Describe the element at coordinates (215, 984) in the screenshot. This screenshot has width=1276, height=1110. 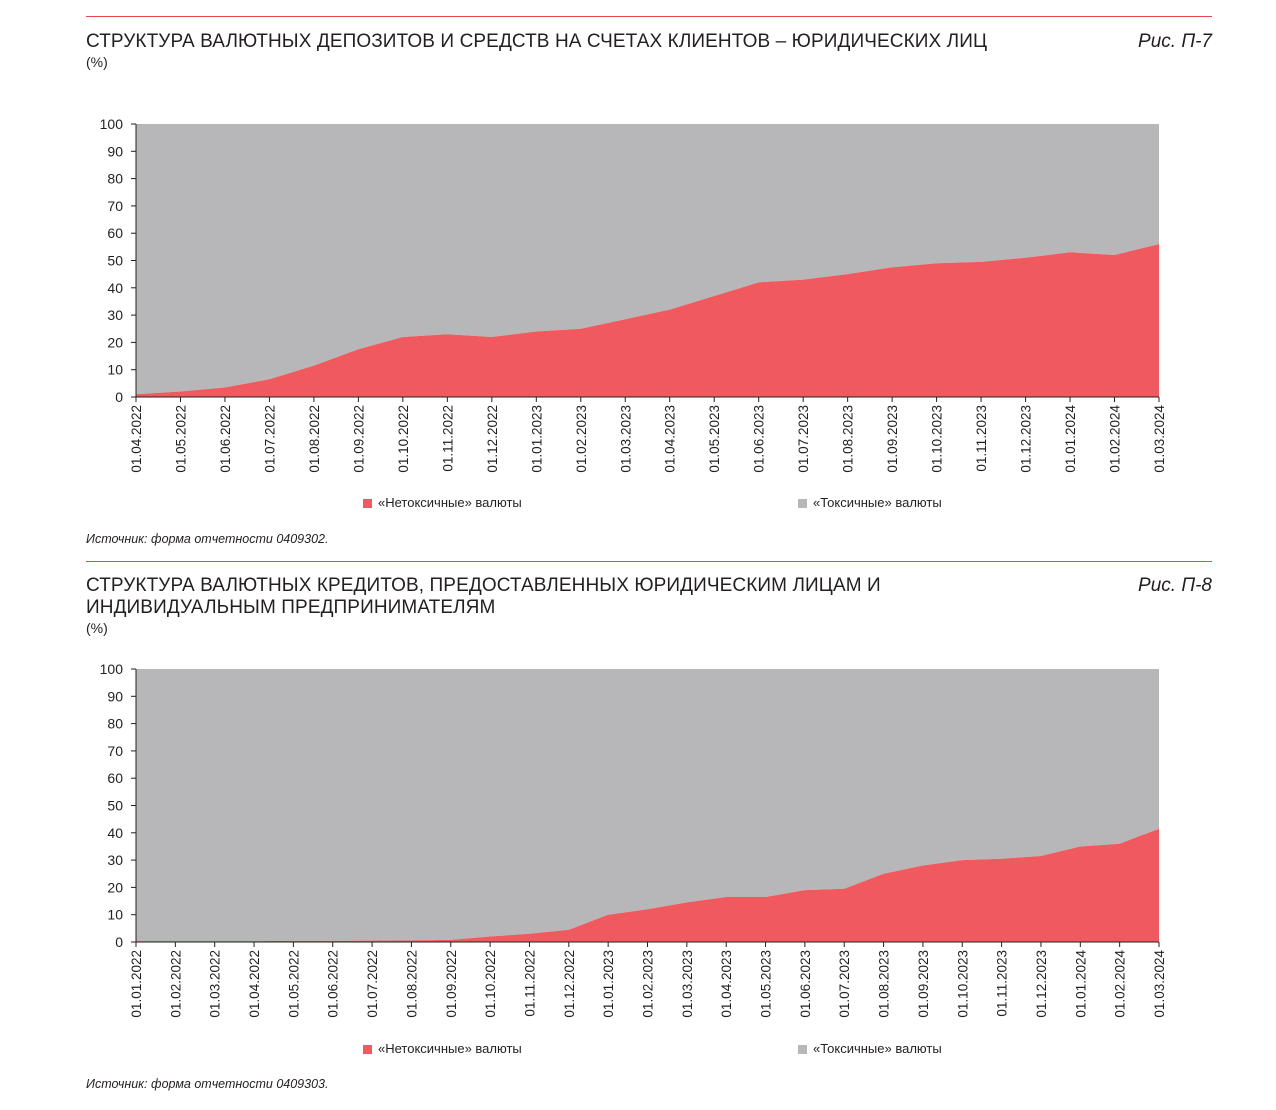
I see `x-tick-label: 01.03.2022` at that location.